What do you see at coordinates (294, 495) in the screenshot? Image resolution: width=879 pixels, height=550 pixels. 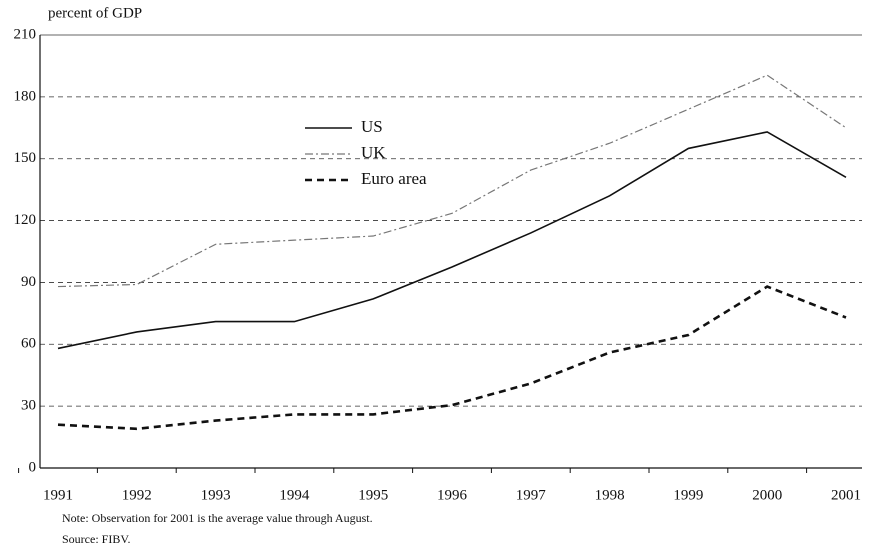 I see `x-tick-label: 1994` at bounding box center [294, 495].